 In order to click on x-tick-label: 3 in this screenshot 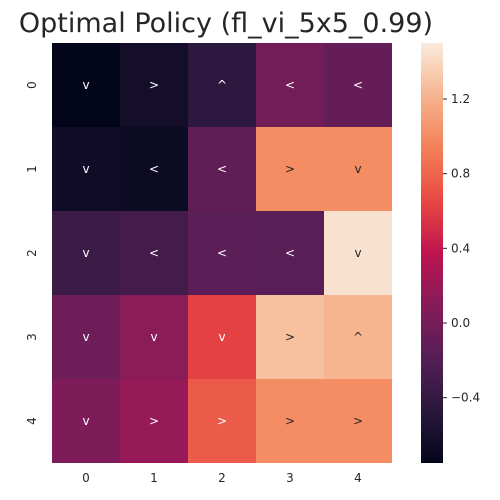, I will do `click(290, 478)`.